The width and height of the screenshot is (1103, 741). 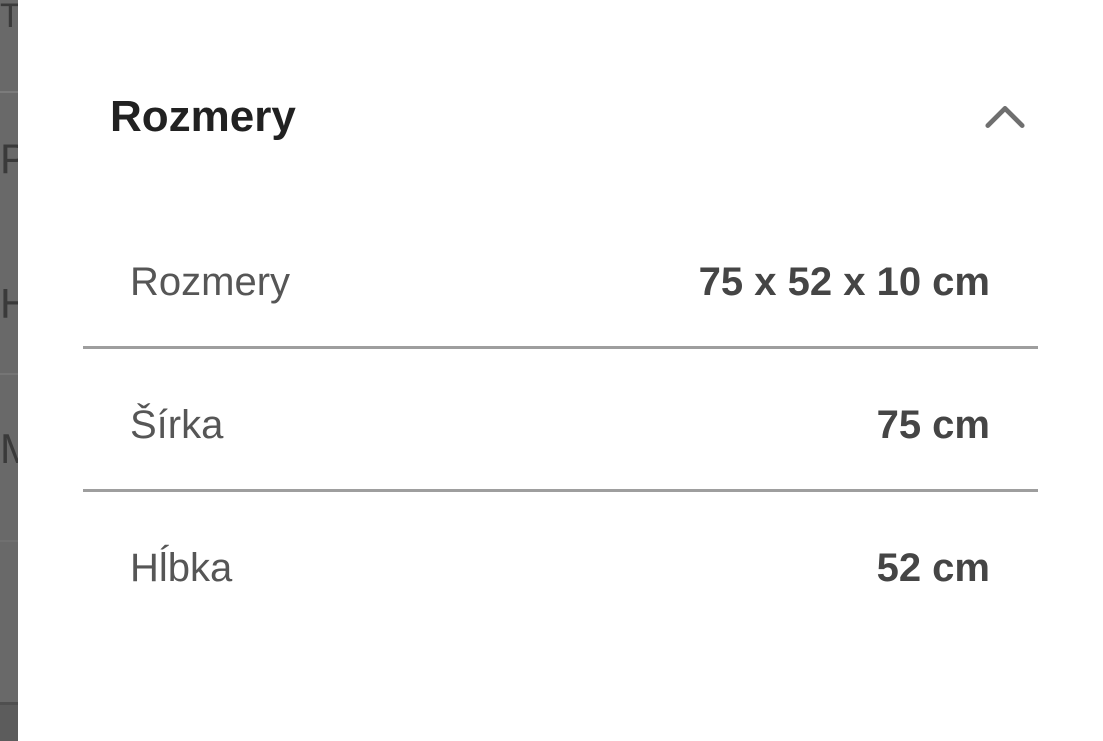 What do you see at coordinates (9, 17) in the screenshot?
I see `background-text-fragment: Ty` at bounding box center [9, 17].